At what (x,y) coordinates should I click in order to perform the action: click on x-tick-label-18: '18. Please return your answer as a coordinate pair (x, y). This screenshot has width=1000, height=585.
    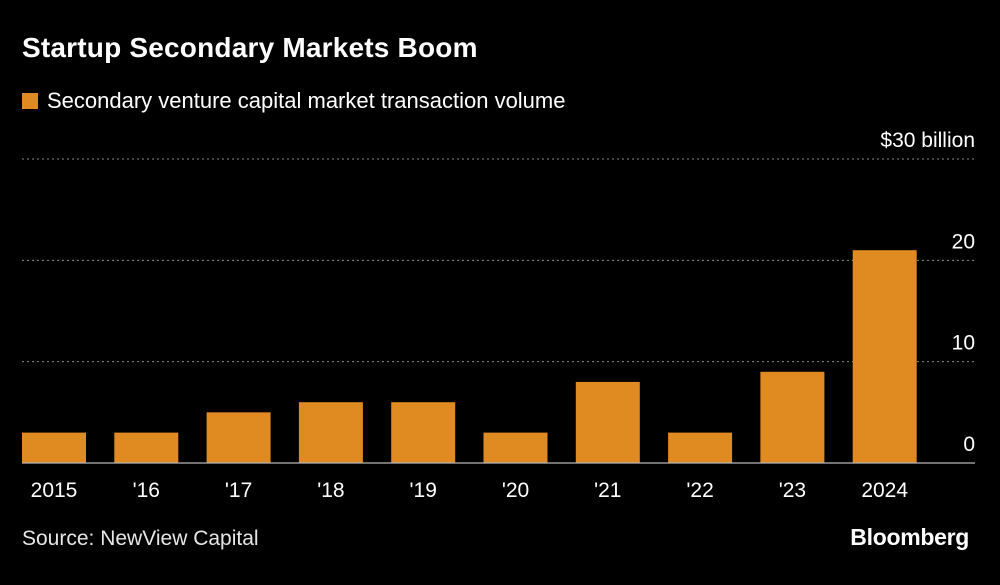
    Looking at the image, I should click on (330, 490).